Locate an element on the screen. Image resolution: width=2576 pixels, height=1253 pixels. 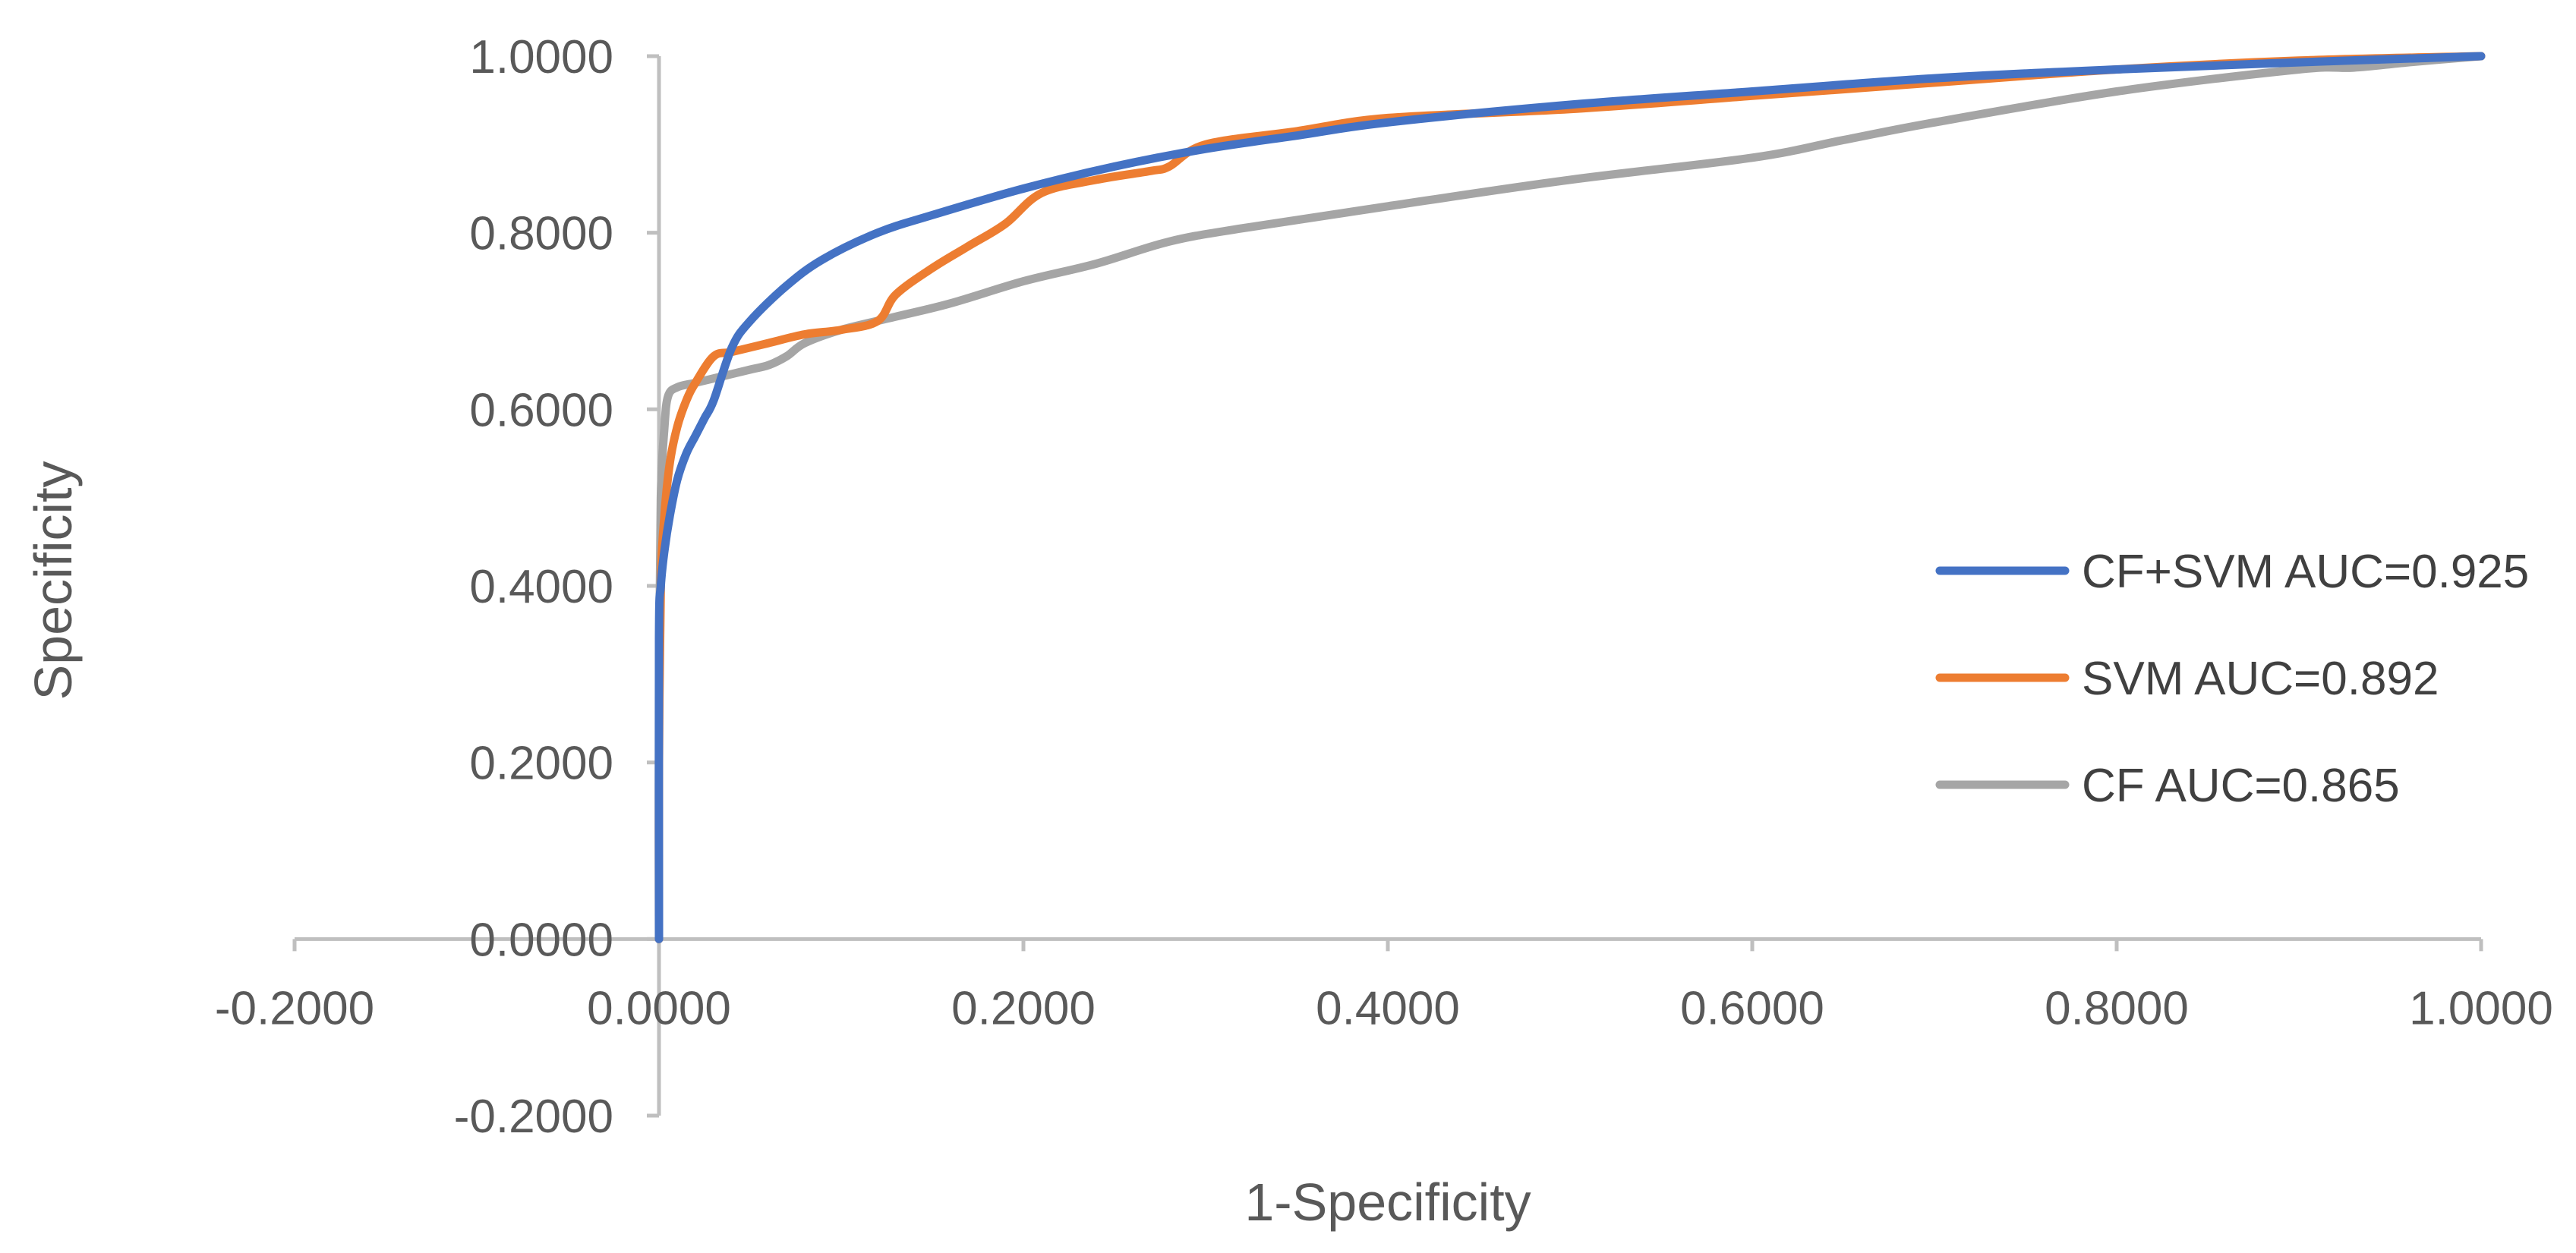
legend-label-cf-svm: CF+SVM AUC=0.925 is located at coordinates (2305, 572).